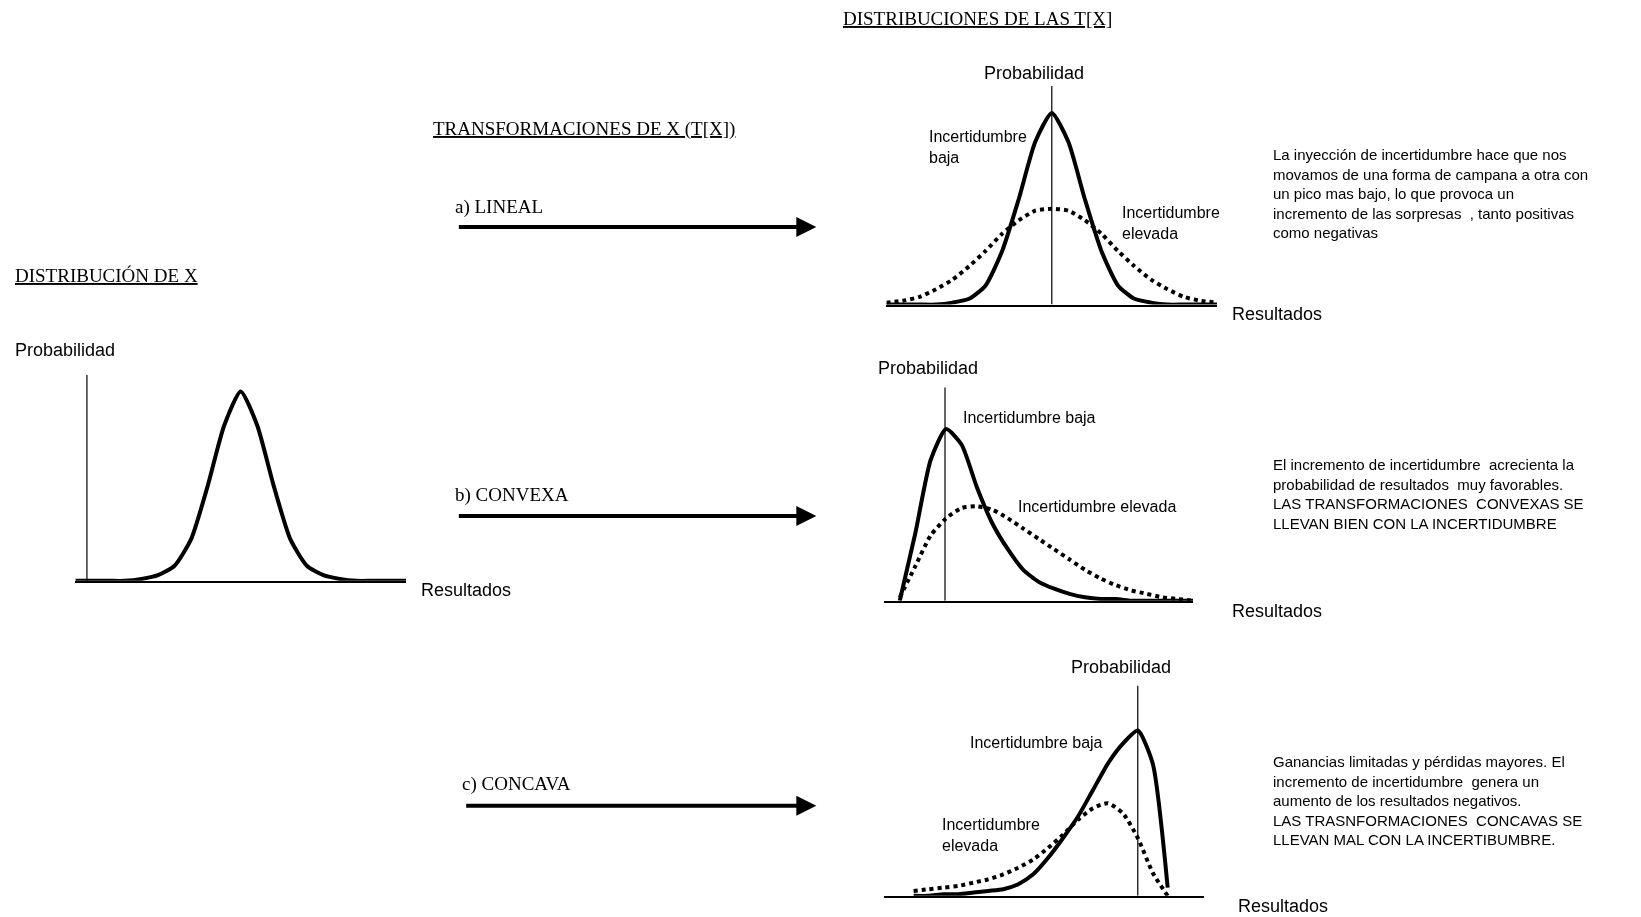  Describe the element at coordinates (1431, 193) in the screenshot. I see `text: La inyección de incertidumbre hace que nos movamos de una forma de campana a otra con un pico mas bajo, lo que provoca un incremento de las sorpresas , tanto positivas como negativas` at that location.